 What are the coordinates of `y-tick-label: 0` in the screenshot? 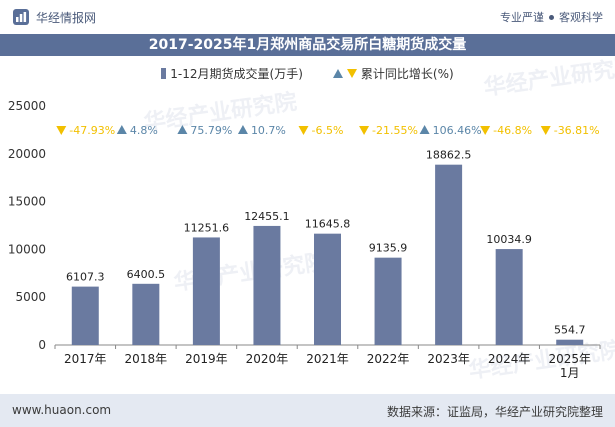 It's located at (42, 345).